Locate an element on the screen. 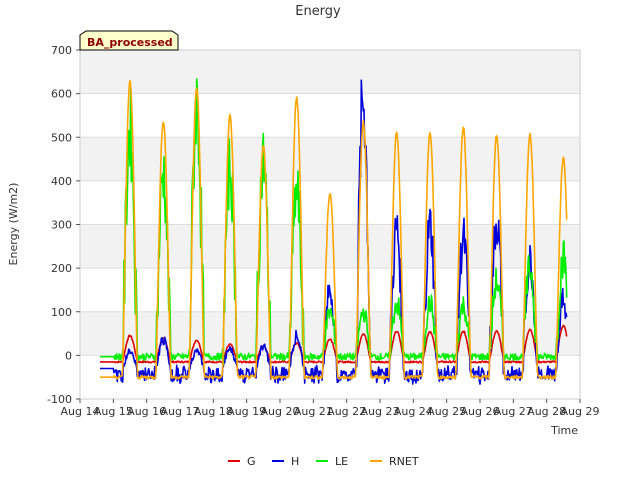 The image size is (640, 480). x-tick-label: Aug 19 is located at coordinates (246, 411).